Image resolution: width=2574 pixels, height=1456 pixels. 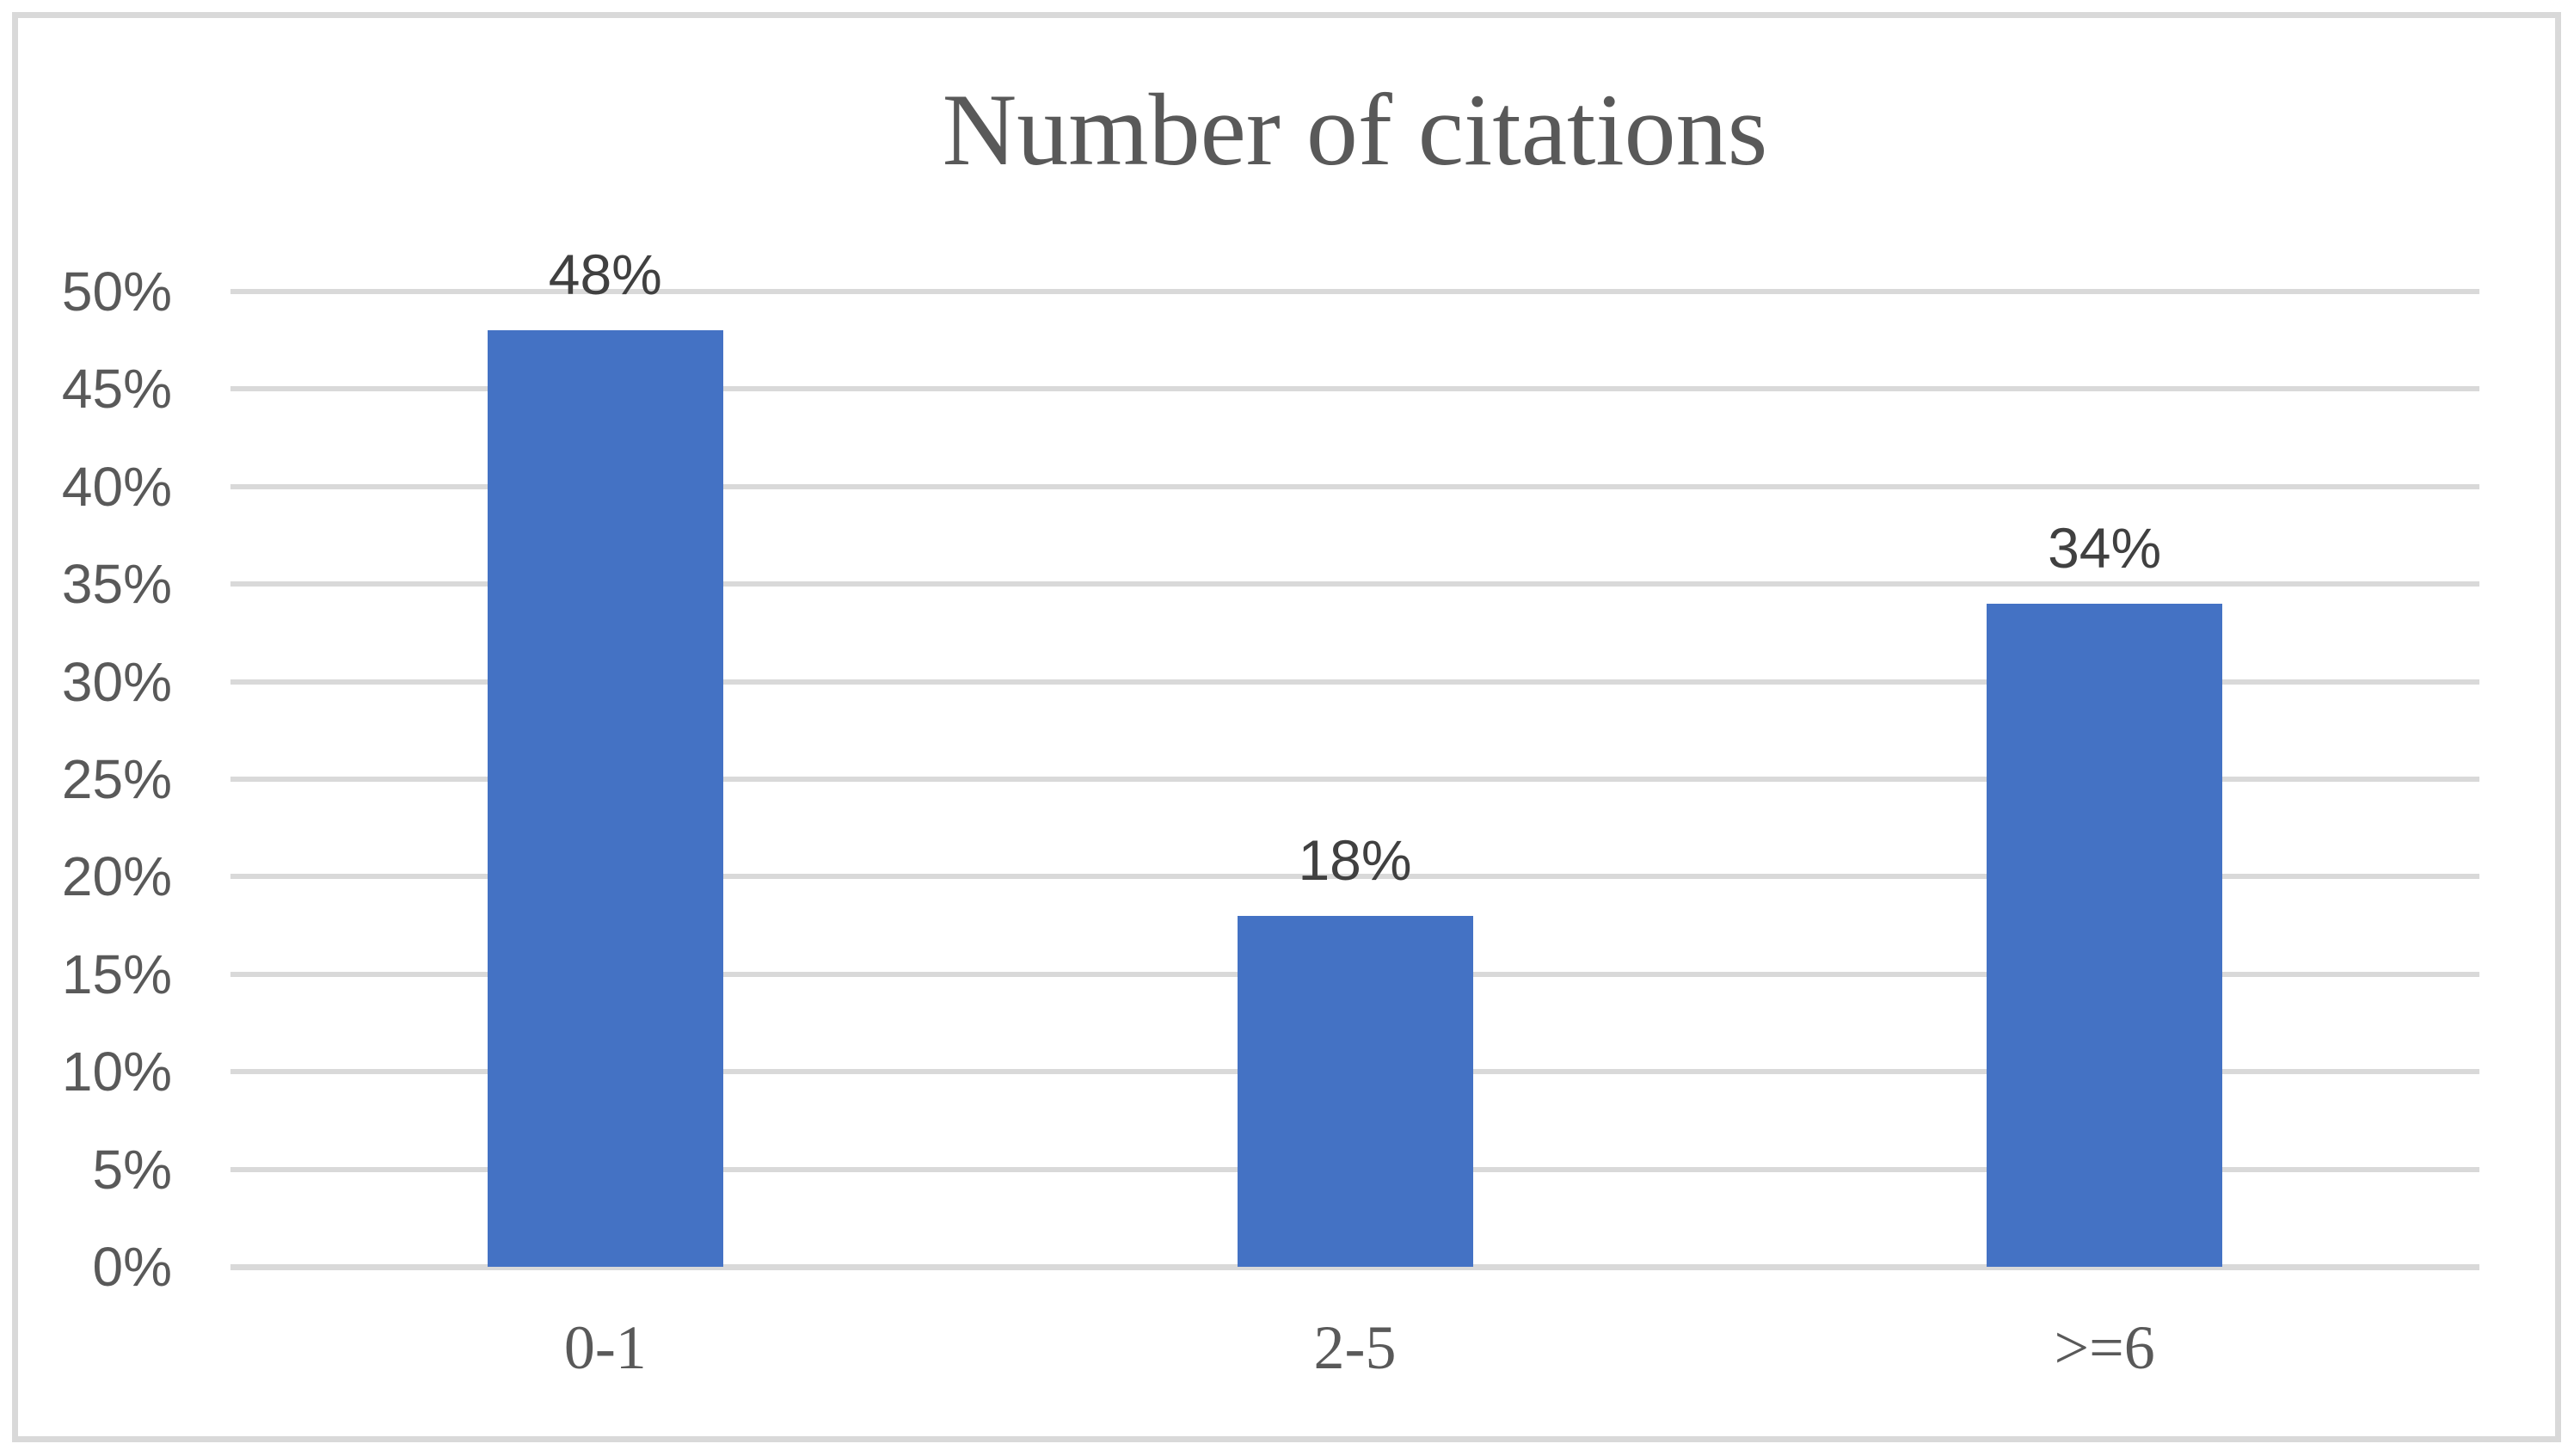 What do you see at coordinates (1355, 129) in the screenshot?
I see `chart-title: Number of citations` at bounding box center [1355, 129].